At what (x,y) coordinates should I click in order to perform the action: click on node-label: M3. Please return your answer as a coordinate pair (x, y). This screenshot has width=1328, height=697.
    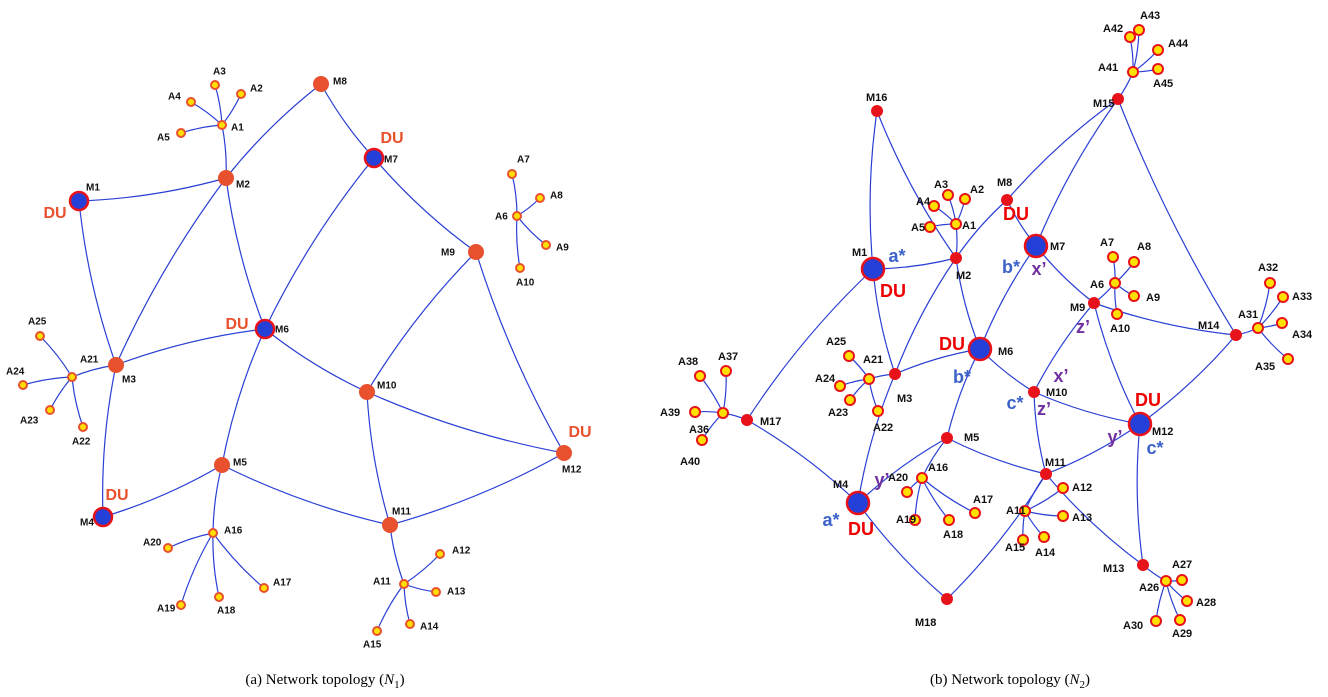
    Looking at the image, I should click on (904, 399).